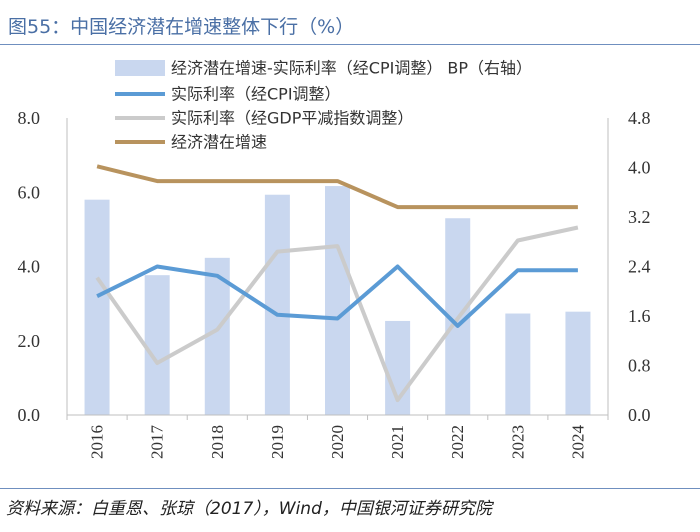 The image size is (700, 532). Describe the element at coordinates (639, 267) in the screenshot. I see `right-tick-label: 2.4` at that location.